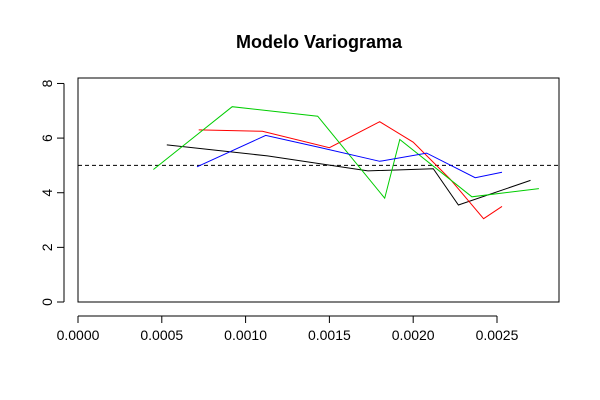 The image size is (600, 400). Describe the element at coordinates (78, 335) in the screenshot. I see `x-tick-label: 0.0000` at that location.